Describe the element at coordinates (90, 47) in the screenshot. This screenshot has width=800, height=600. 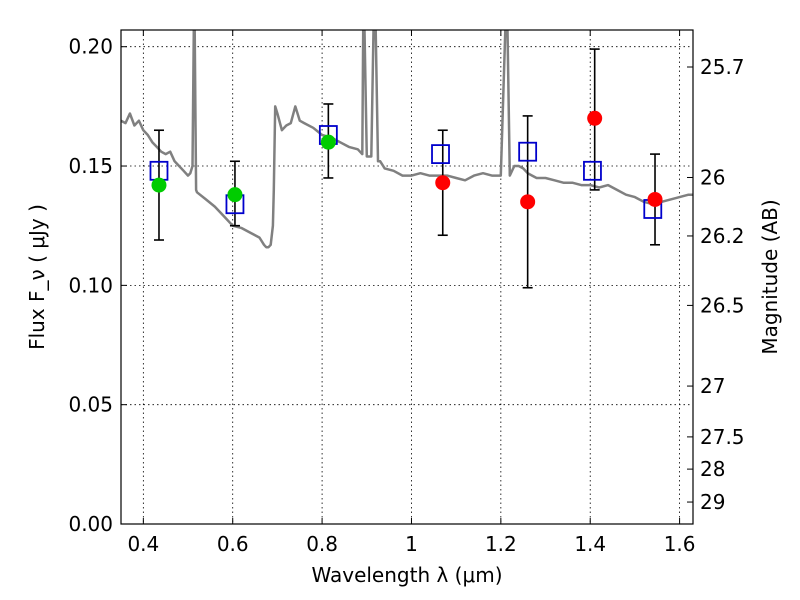
I see `y-tick-label: 0.20` at that location.